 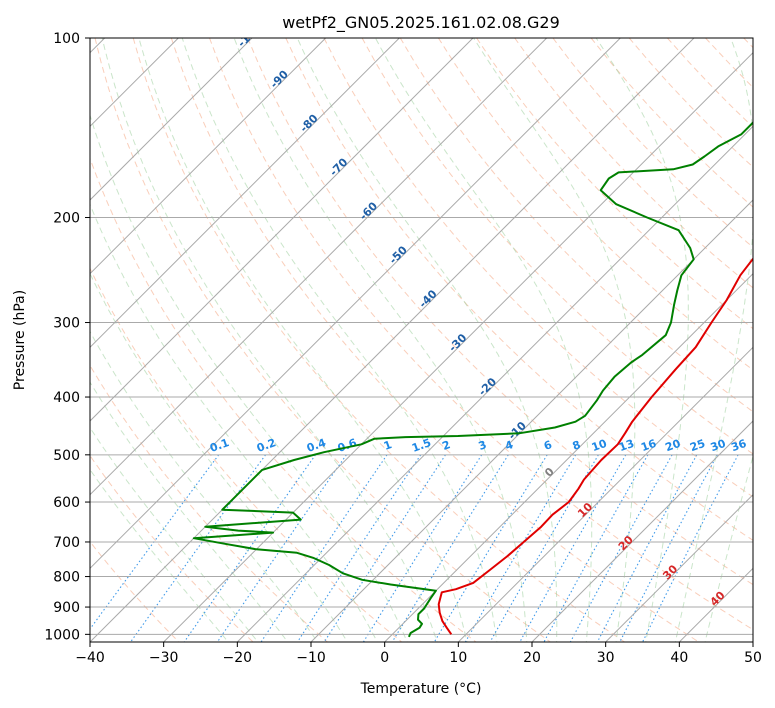 What do you see at coordinates (66, 324) in the screenshot?
I see `y-tick-label: 300` at bounding box center [66, 324].